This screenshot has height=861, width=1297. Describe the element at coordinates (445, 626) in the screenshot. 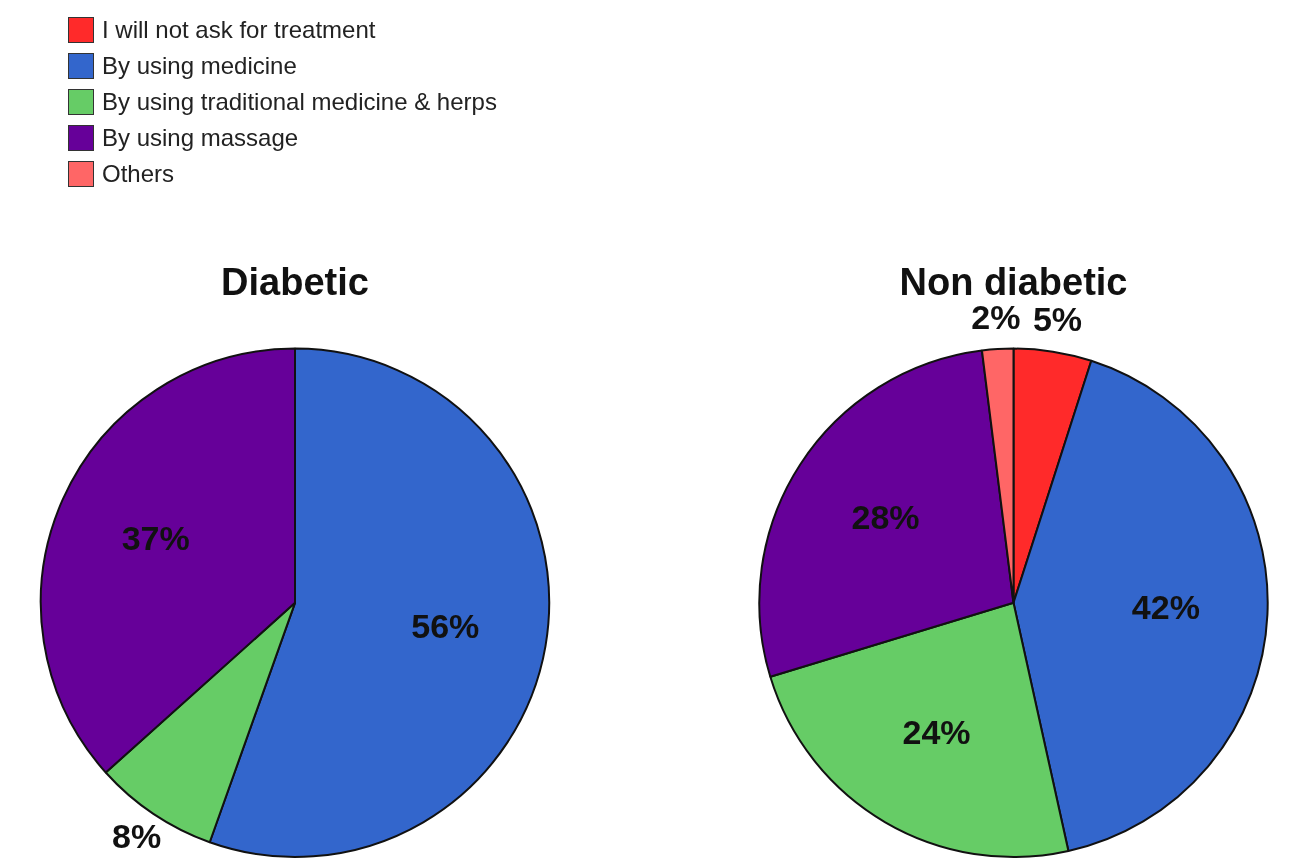

I see `data-label: 56%` at that location.